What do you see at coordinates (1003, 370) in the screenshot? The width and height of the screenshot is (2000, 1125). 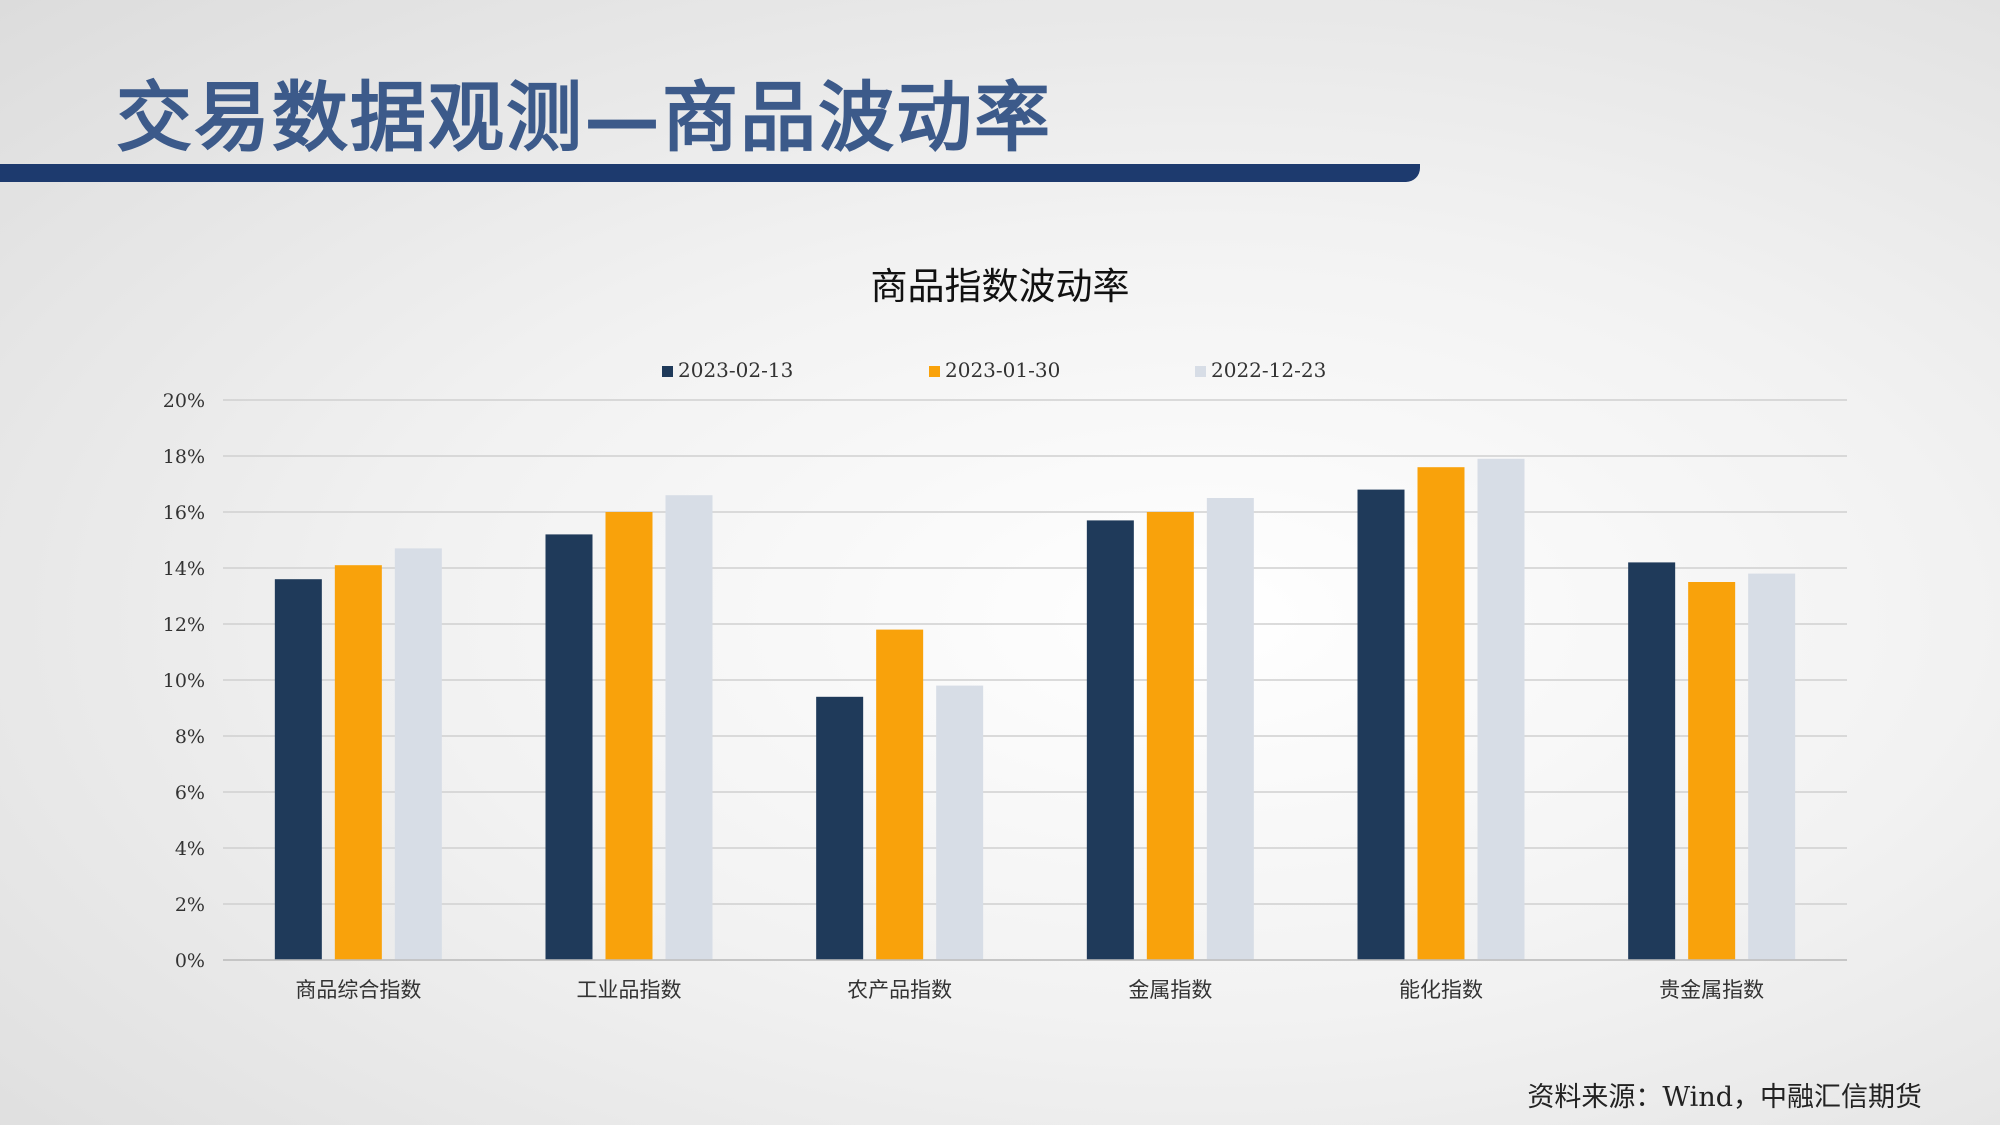 I see `legend-label: 2023-01-30` at bounding box center [1003, 370].